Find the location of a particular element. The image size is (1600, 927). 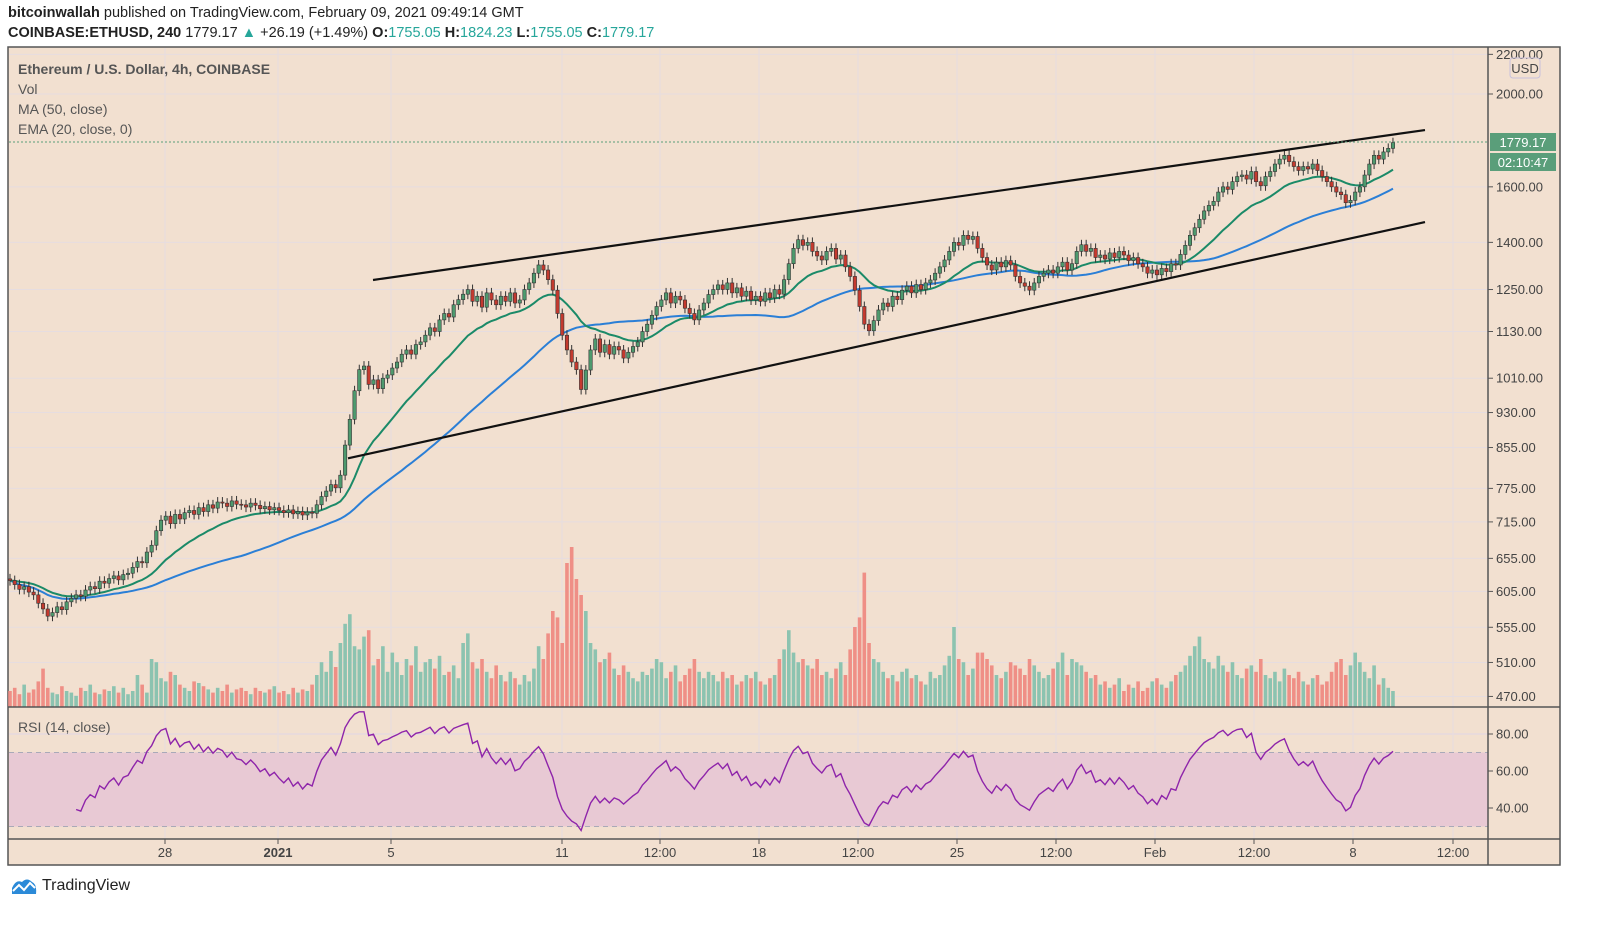

low-label: L: is located at coordinates (523, 33).